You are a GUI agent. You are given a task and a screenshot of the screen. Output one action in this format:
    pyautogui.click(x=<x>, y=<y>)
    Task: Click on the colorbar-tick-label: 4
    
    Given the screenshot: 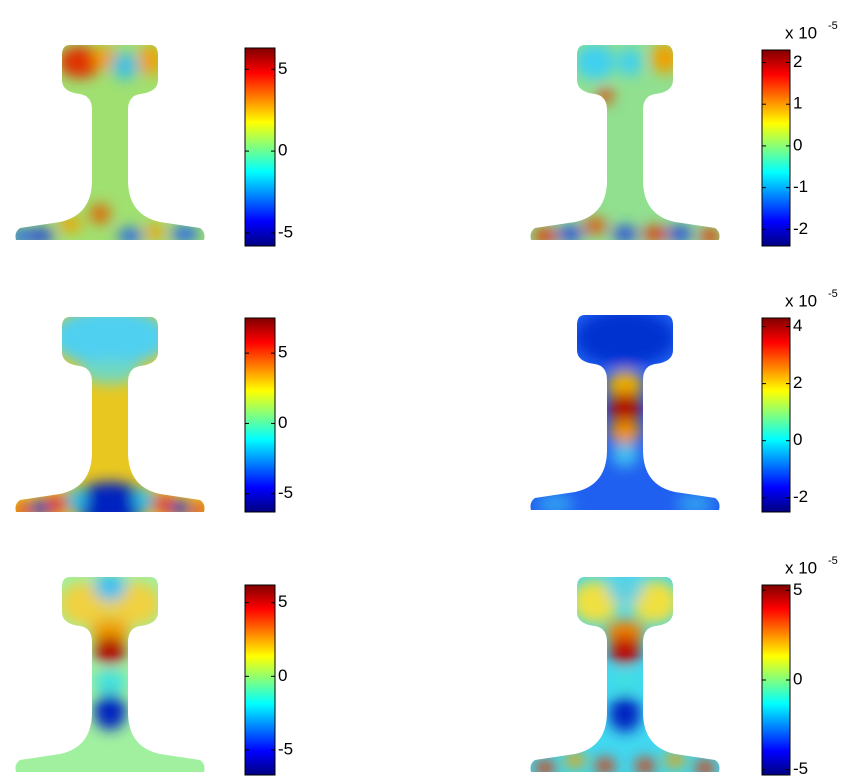 What is the action you would take?
    pyautogui.click(x=797, y=325)
    